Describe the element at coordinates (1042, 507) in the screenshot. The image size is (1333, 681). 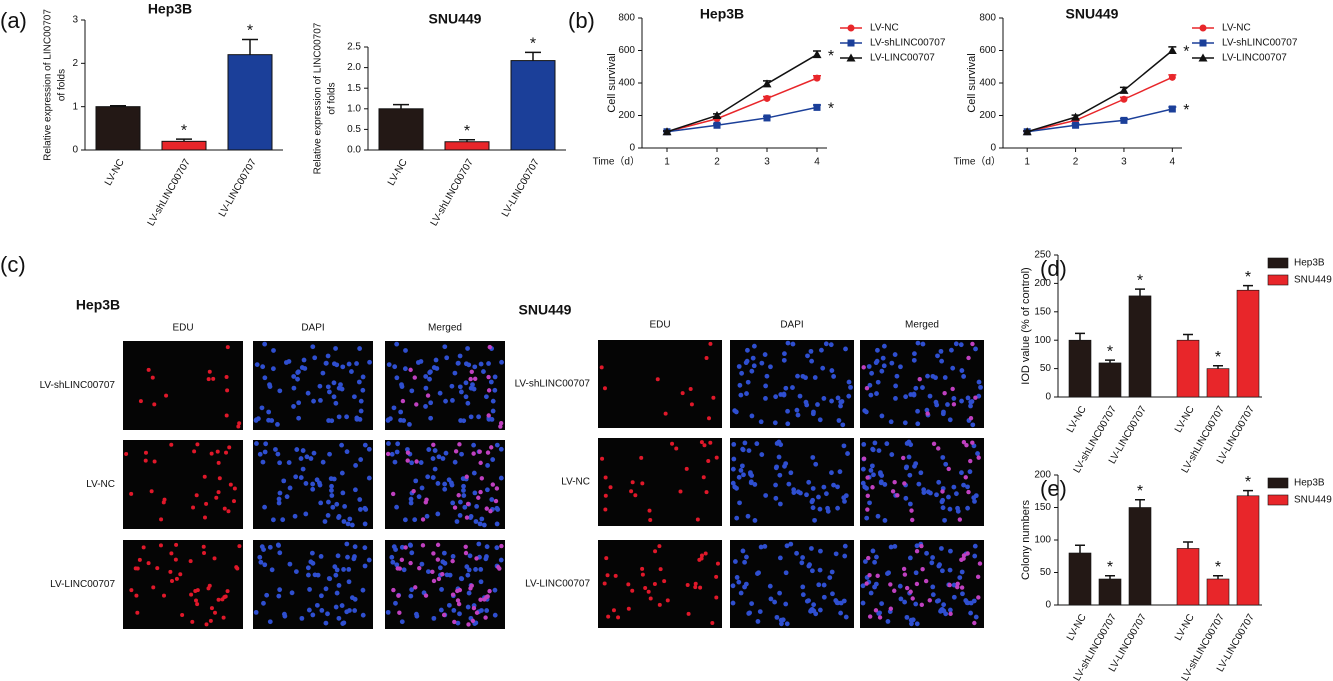
I see `y-tick-label: 150` at that location.